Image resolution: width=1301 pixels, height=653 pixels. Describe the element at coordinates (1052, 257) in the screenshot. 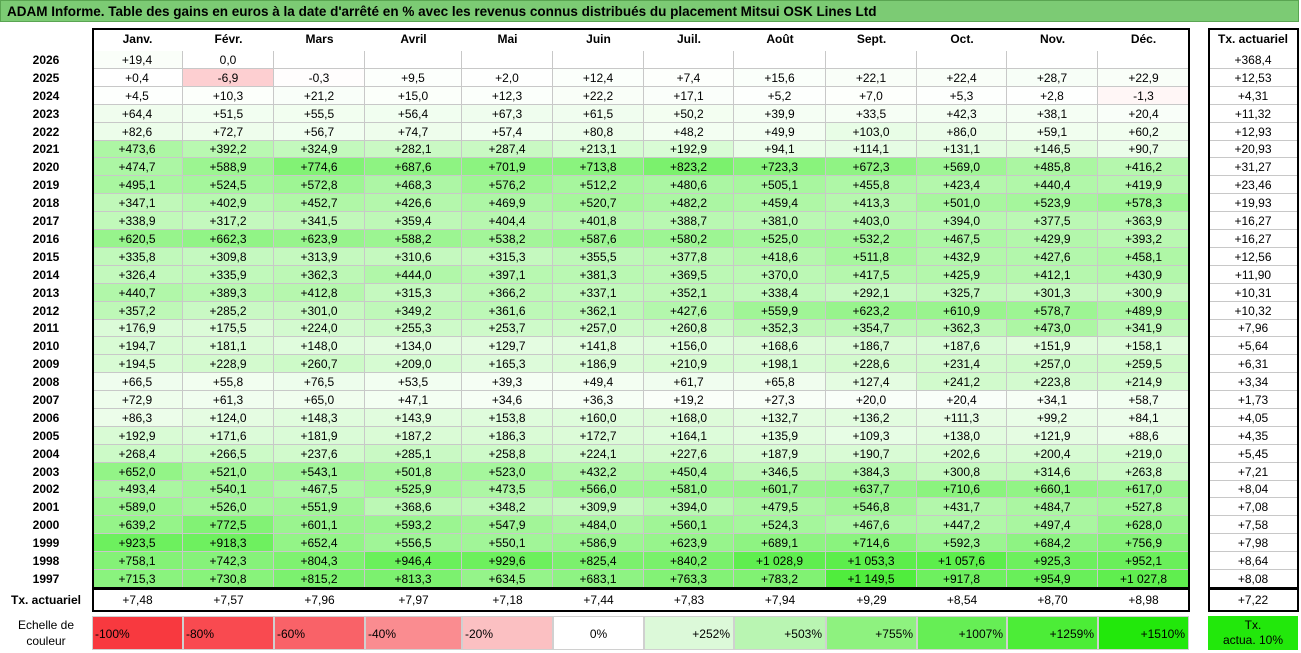

I see `value-cell: +427,6` at that location.